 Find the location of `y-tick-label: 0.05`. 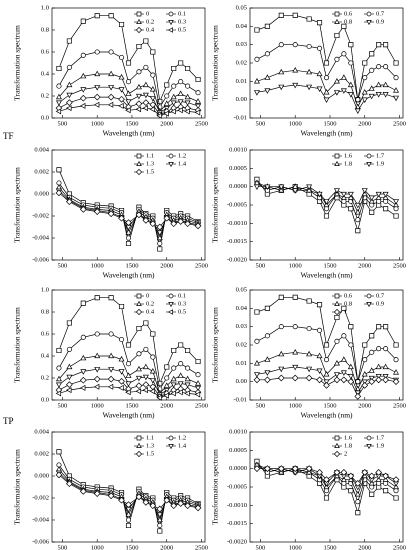

y-tick-label: 0.05 is located at coordinates (241, 289).